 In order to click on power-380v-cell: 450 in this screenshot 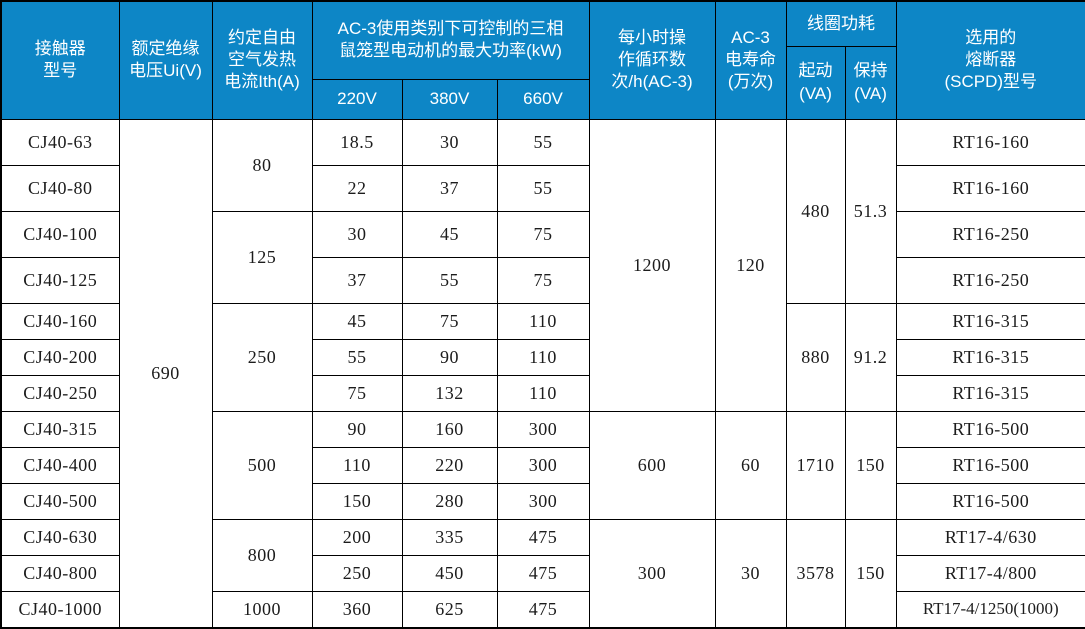, I will do `click(449, 573)`.